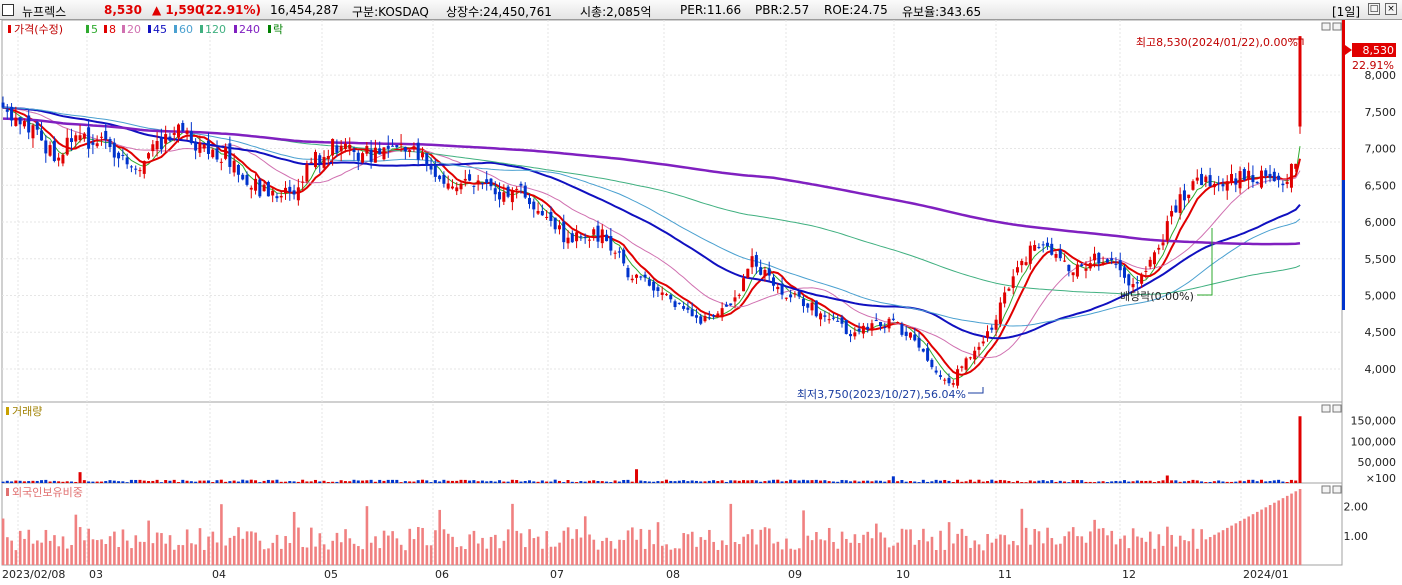 The image size is (1402, 585). I want to click on price-tick-label: 7,500, so click(1381, 112).